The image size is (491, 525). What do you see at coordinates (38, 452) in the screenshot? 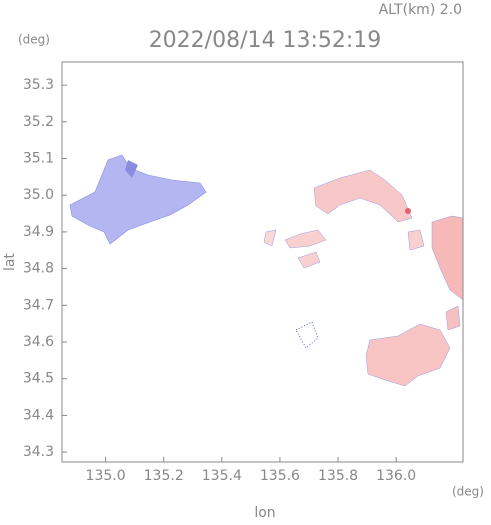
I see `y-tick-label: 34.3` at bounding box center [38, 452].